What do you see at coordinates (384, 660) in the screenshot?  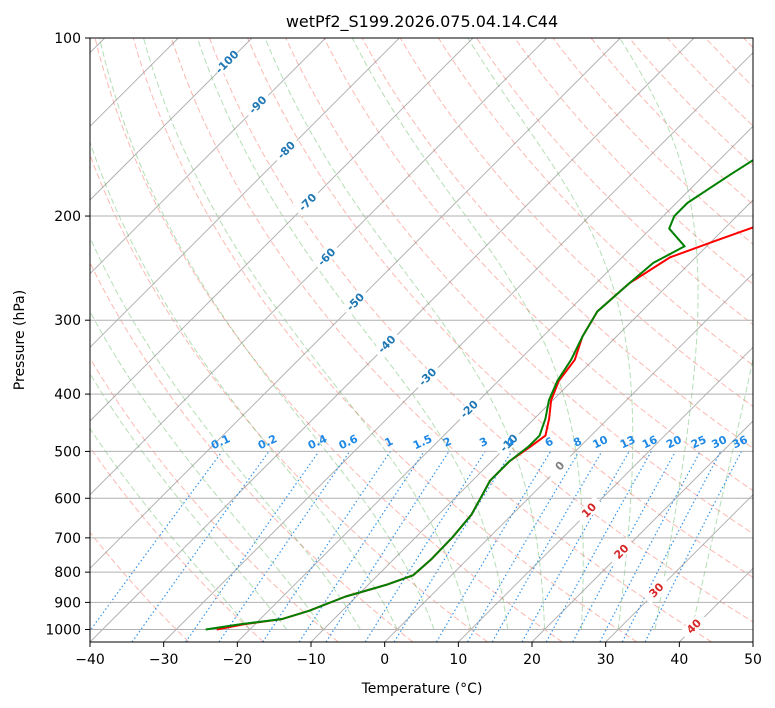 I see `x-tick-label: 0` at bounding box center [384, 660].